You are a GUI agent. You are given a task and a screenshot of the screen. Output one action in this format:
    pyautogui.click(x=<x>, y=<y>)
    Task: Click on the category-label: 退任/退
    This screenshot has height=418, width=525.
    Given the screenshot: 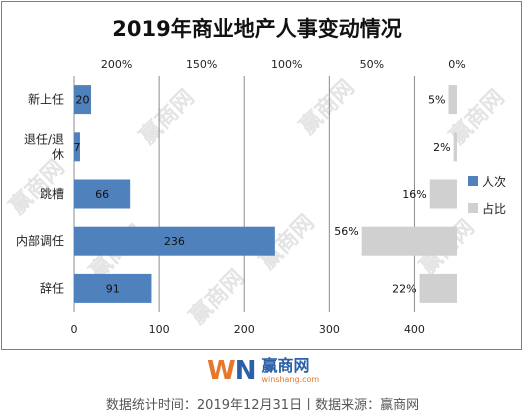 What is the action you would take?
    pyautogui.click(x=44, y=139)
    